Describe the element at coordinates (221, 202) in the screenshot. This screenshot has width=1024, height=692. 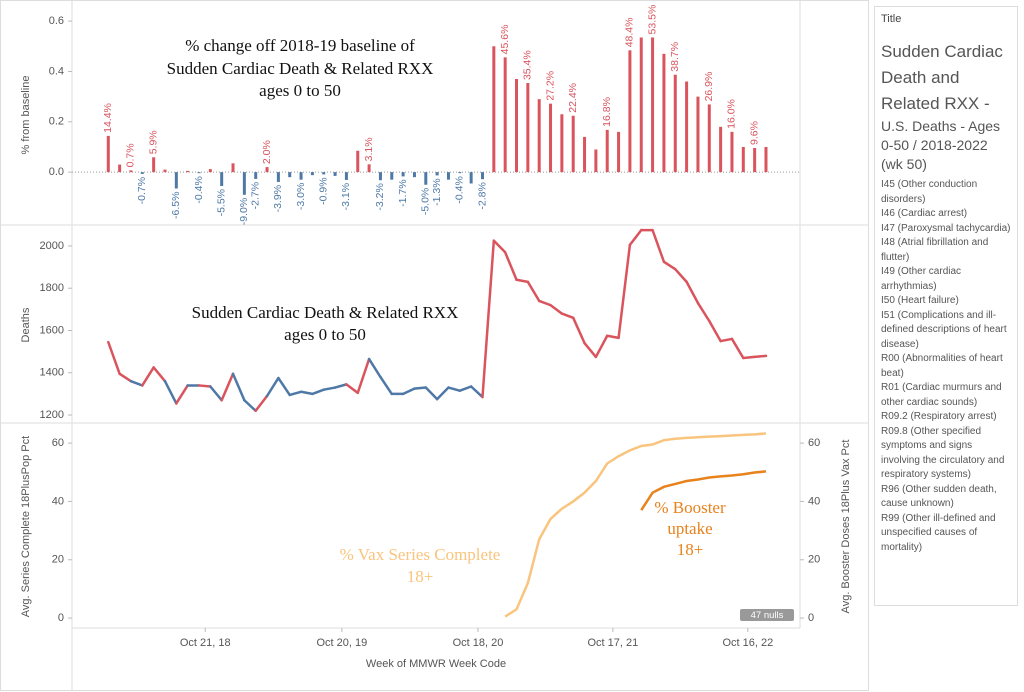
I see `data-label: -5.5%` at that location.